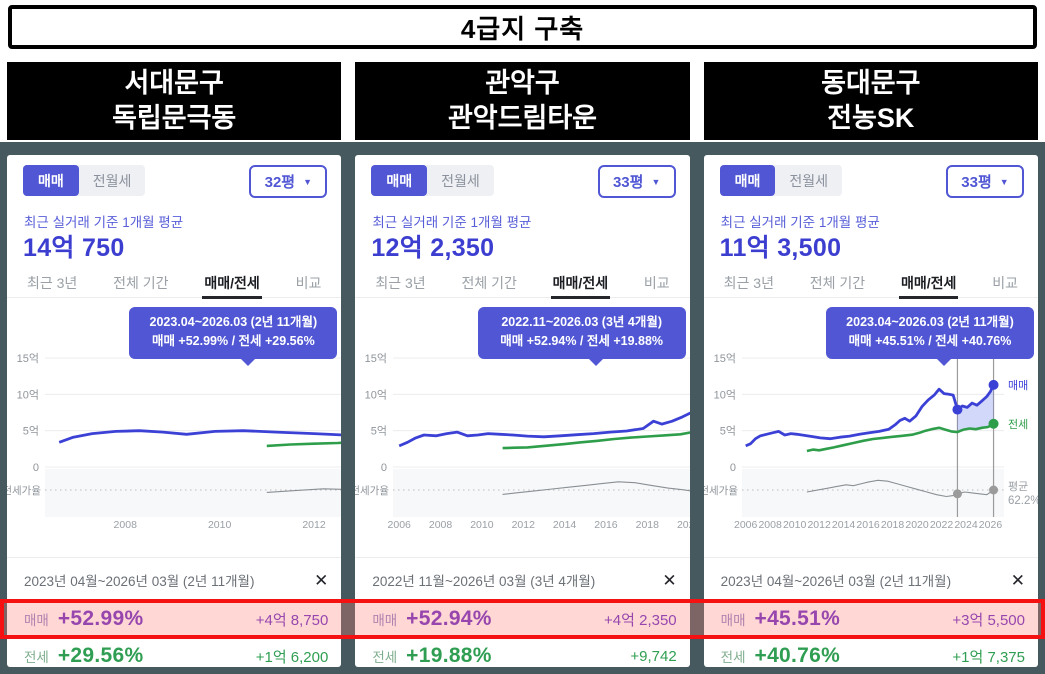  What do you see at coordinates (100, 618) in the screenshot?
I see `buy-change-pct: +52.99%` at bounding box center [100, 618].